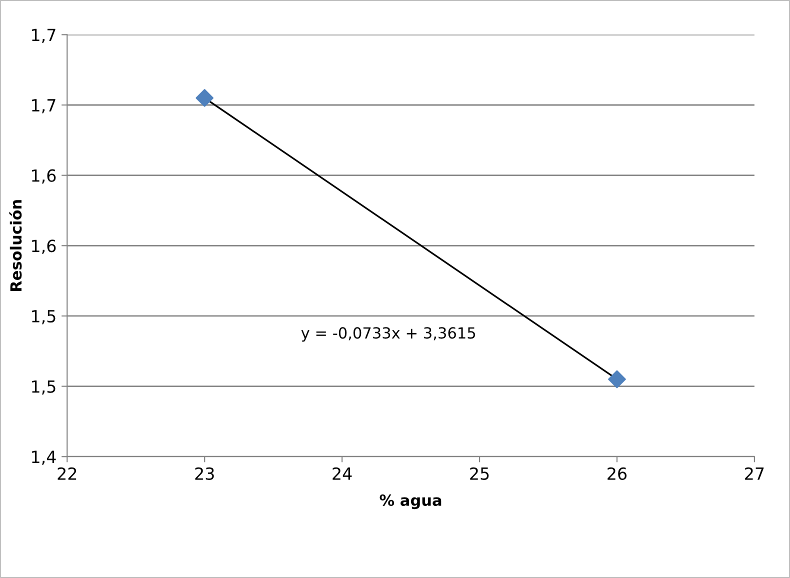 The height and width of the screenshot is (578, 790). Describe the element at coordinates (388, 334) in the screenshot. I see `annotation: y = -0,0733x + 3,3615` at that location.